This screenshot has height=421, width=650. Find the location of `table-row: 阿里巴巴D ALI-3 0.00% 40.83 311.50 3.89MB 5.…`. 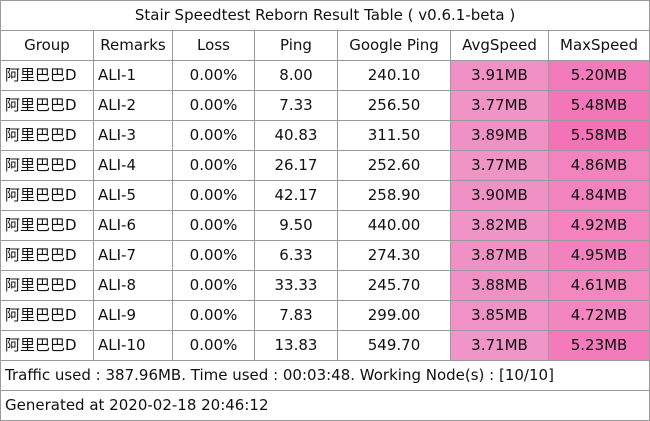

table-row: 阿里巴巴D ALI-3 0.00% 40.83 311.50 3.89MB 5.… is located at coordinates (325, 135).